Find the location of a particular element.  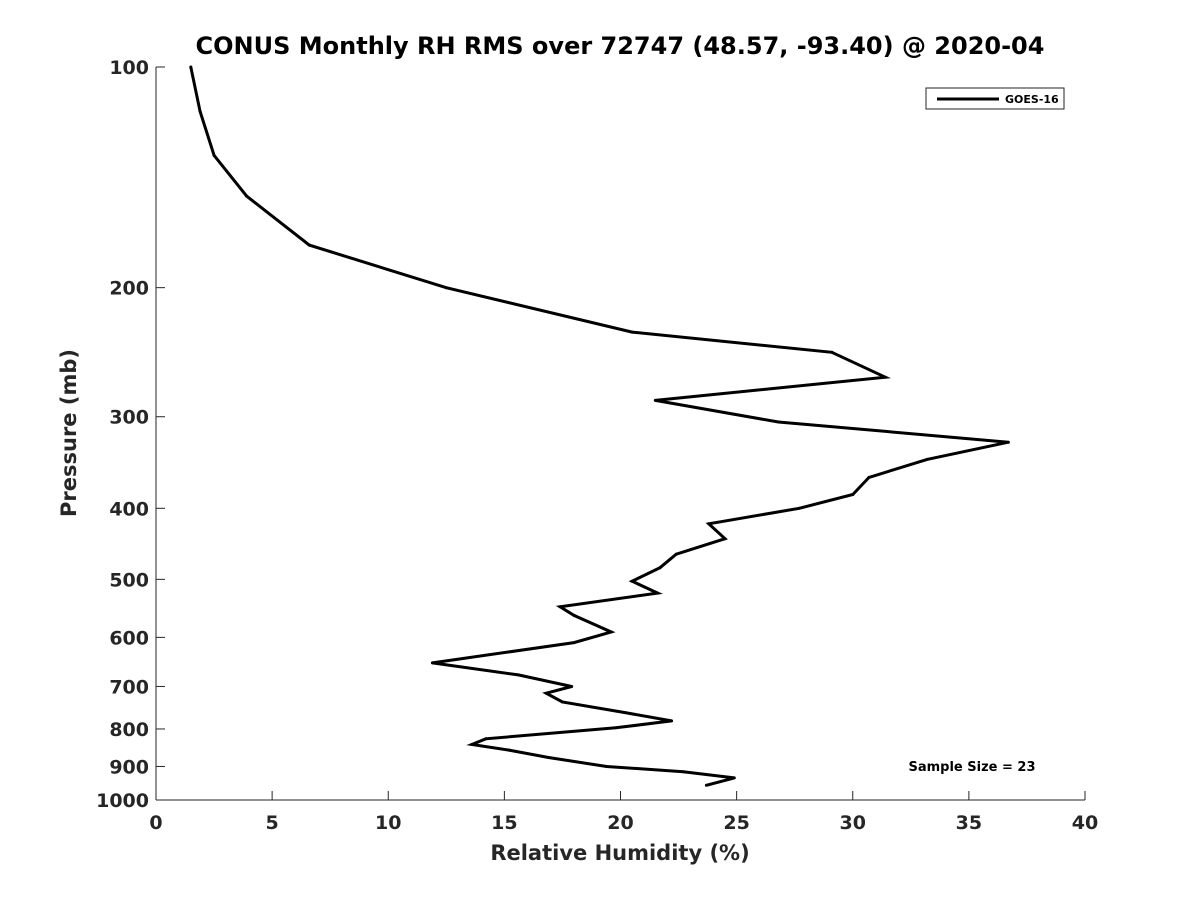

y-tick-label: 400 is located at coordinates (129, 509).